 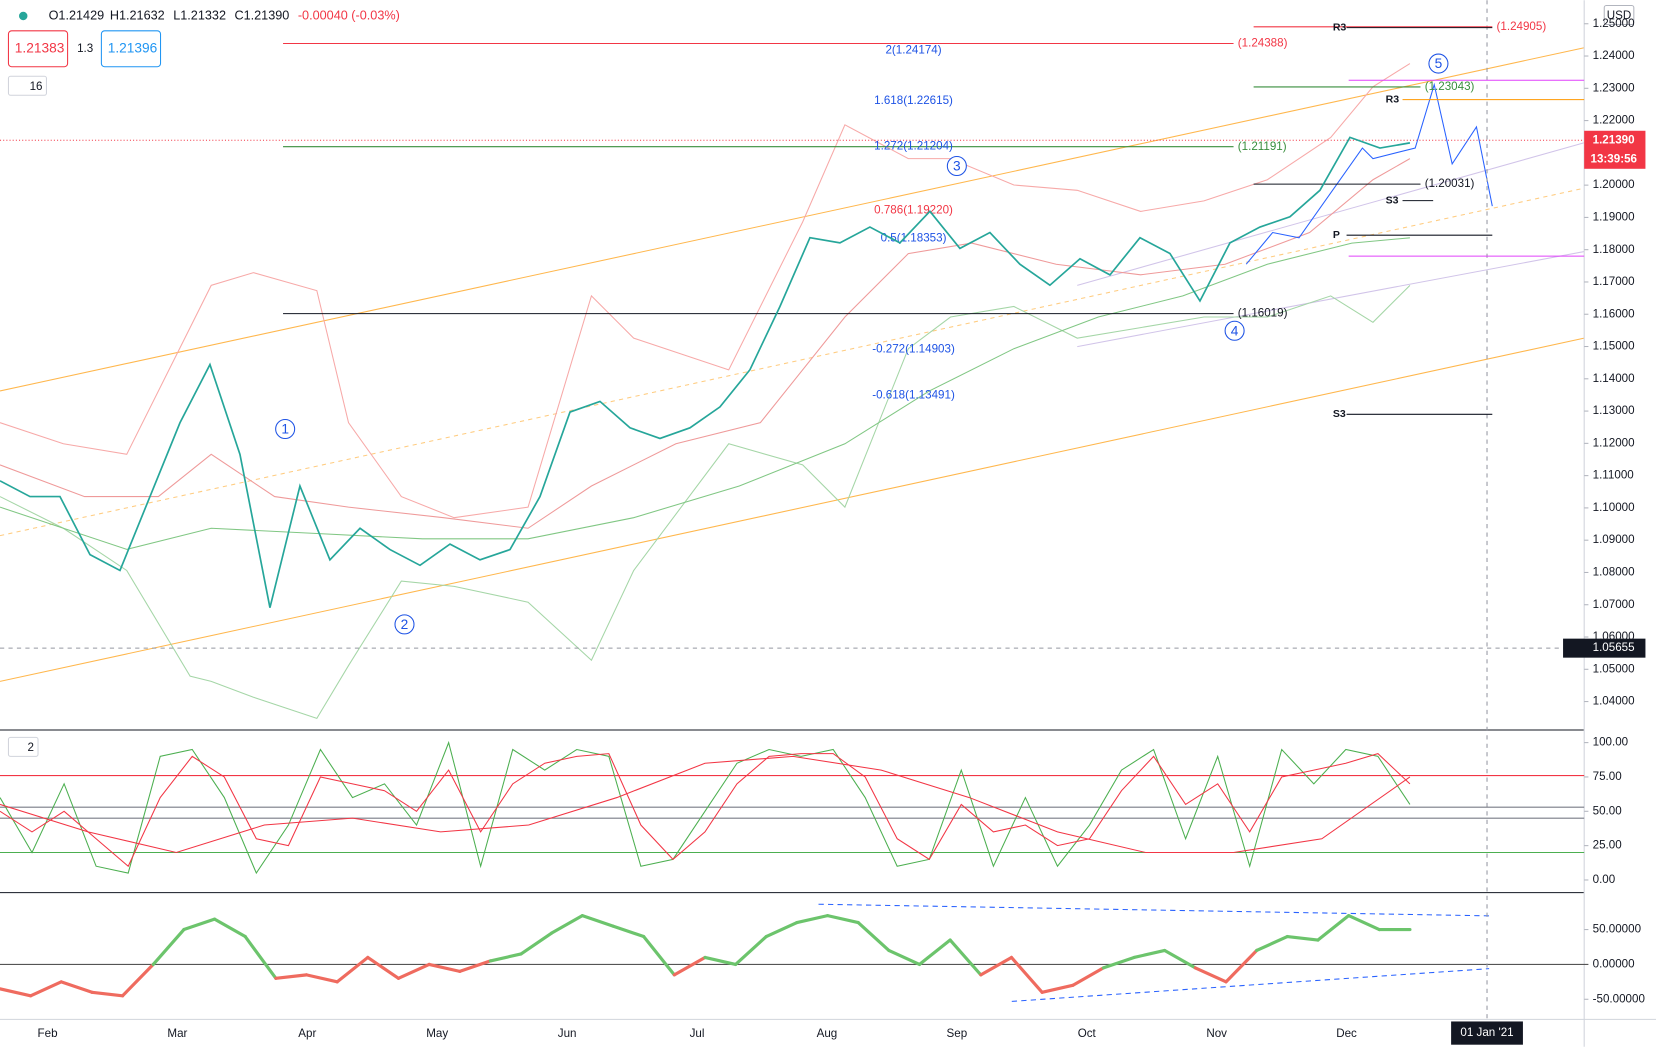 What do you see at coordinates (437, 1033) in the screenshot?
I see `x-tick-label: May` at bounding box center [437, 1033].